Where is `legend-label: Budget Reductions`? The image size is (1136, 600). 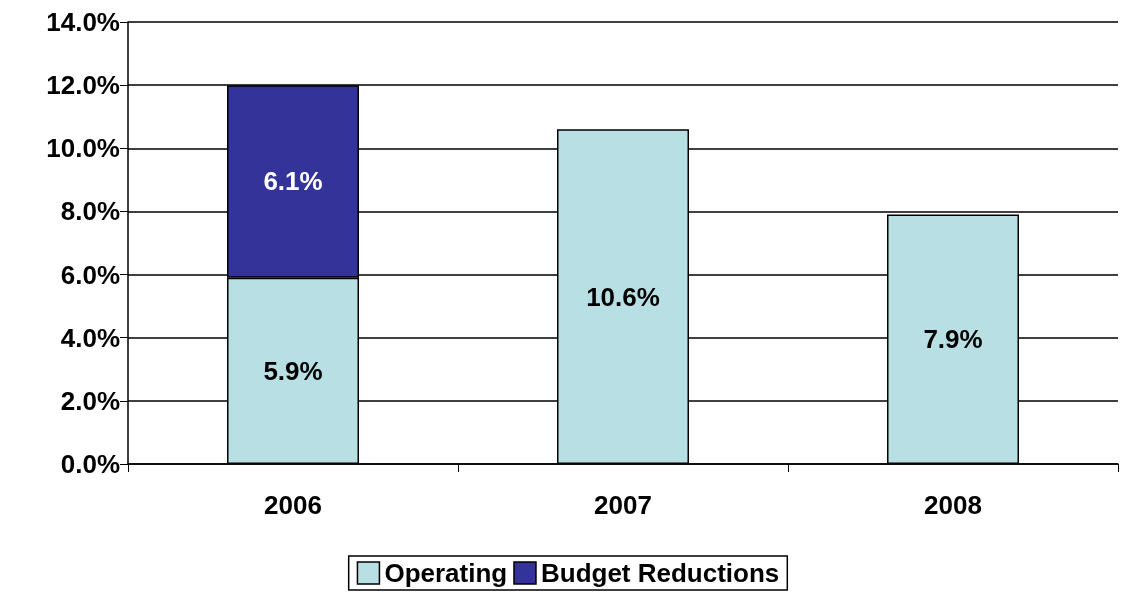 legend-label: Budget Reductions is located at coordinates (660, 573).